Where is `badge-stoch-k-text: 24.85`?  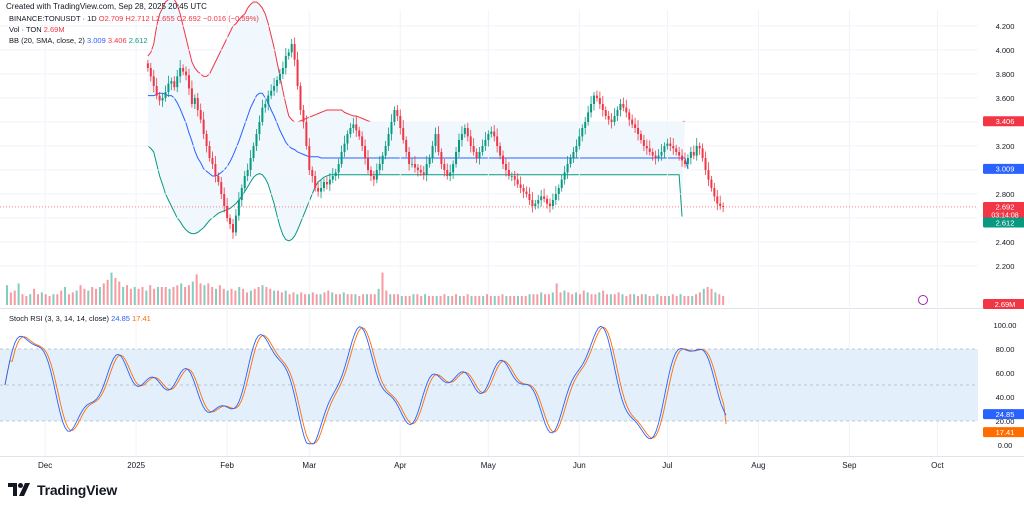
badge-stoch-k-text: 24.85 is located at coordinates (1005, 414).